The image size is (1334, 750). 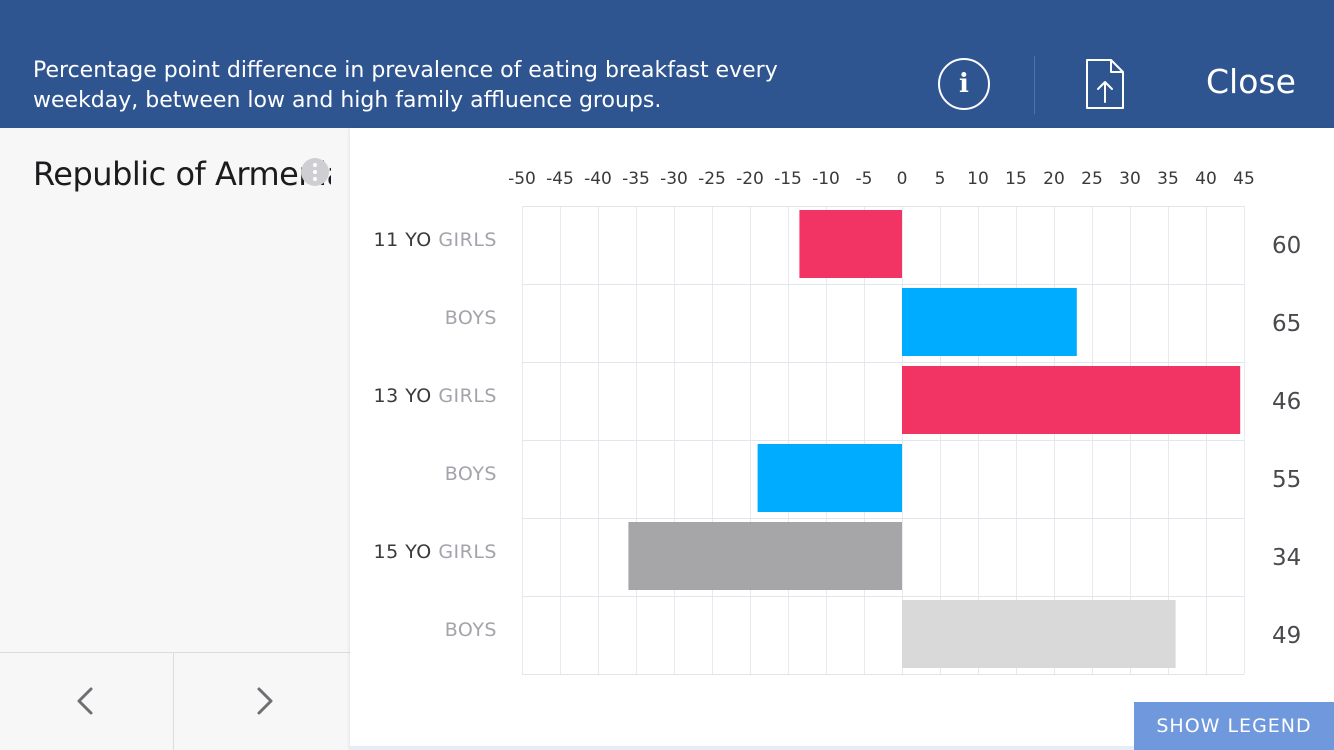 What do you see at coordinates (788, 179) in the screenshot?
I see `x-tick-label: -15` at bounding box center [788, 179].